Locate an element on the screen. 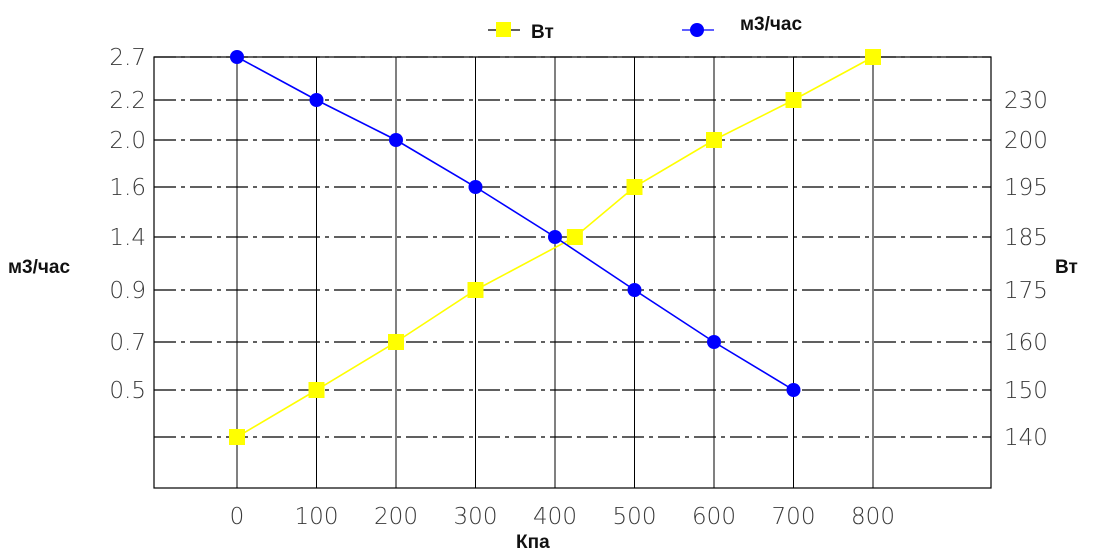 Image resolution: width=1110 pixels, height=553 pixels. legend-marker-m3 is located at coordinates (697, 30).